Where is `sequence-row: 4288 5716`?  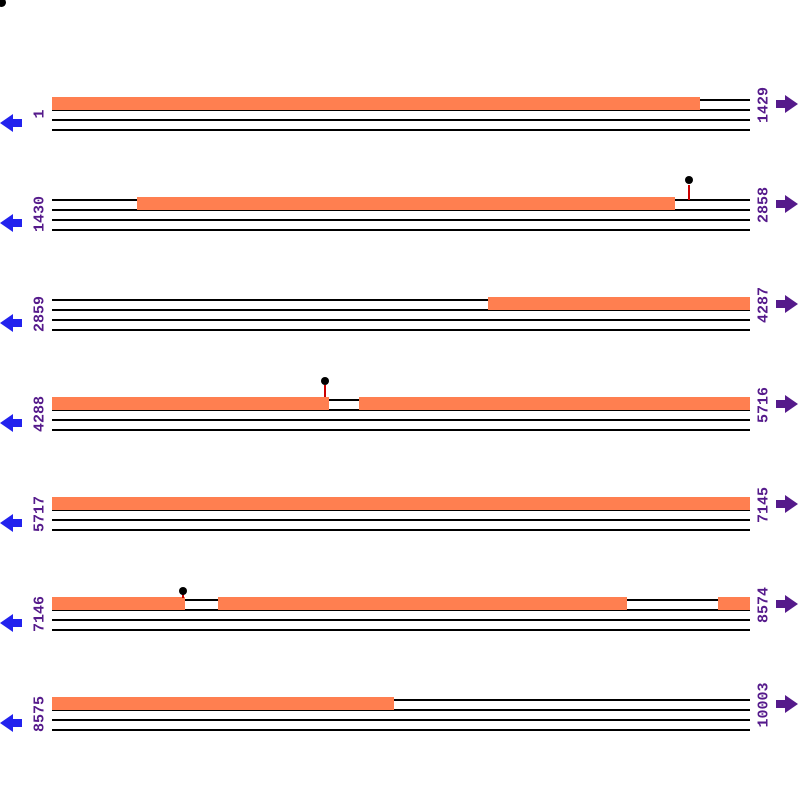 sequence-row: 4288 5716 is located at coordinates (400, 411).